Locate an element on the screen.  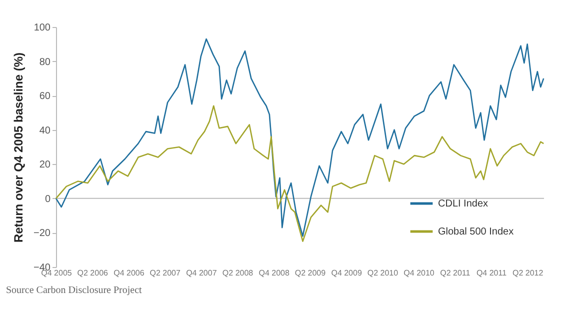
source-note: Source Carbon Disclosure Project is located at coordinates (74, 290).